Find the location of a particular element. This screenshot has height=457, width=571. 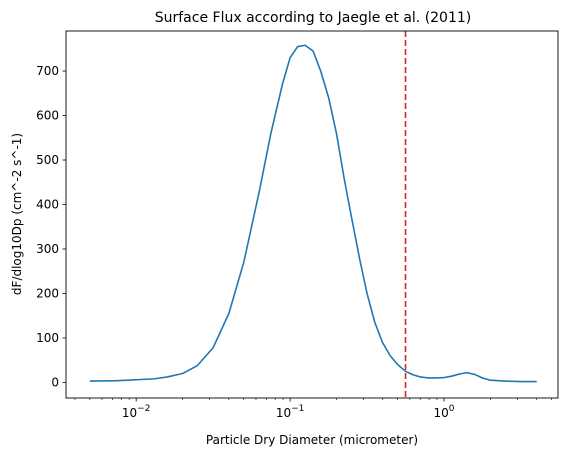

y-tick-label: 200 is located at coordinates (47, 293).